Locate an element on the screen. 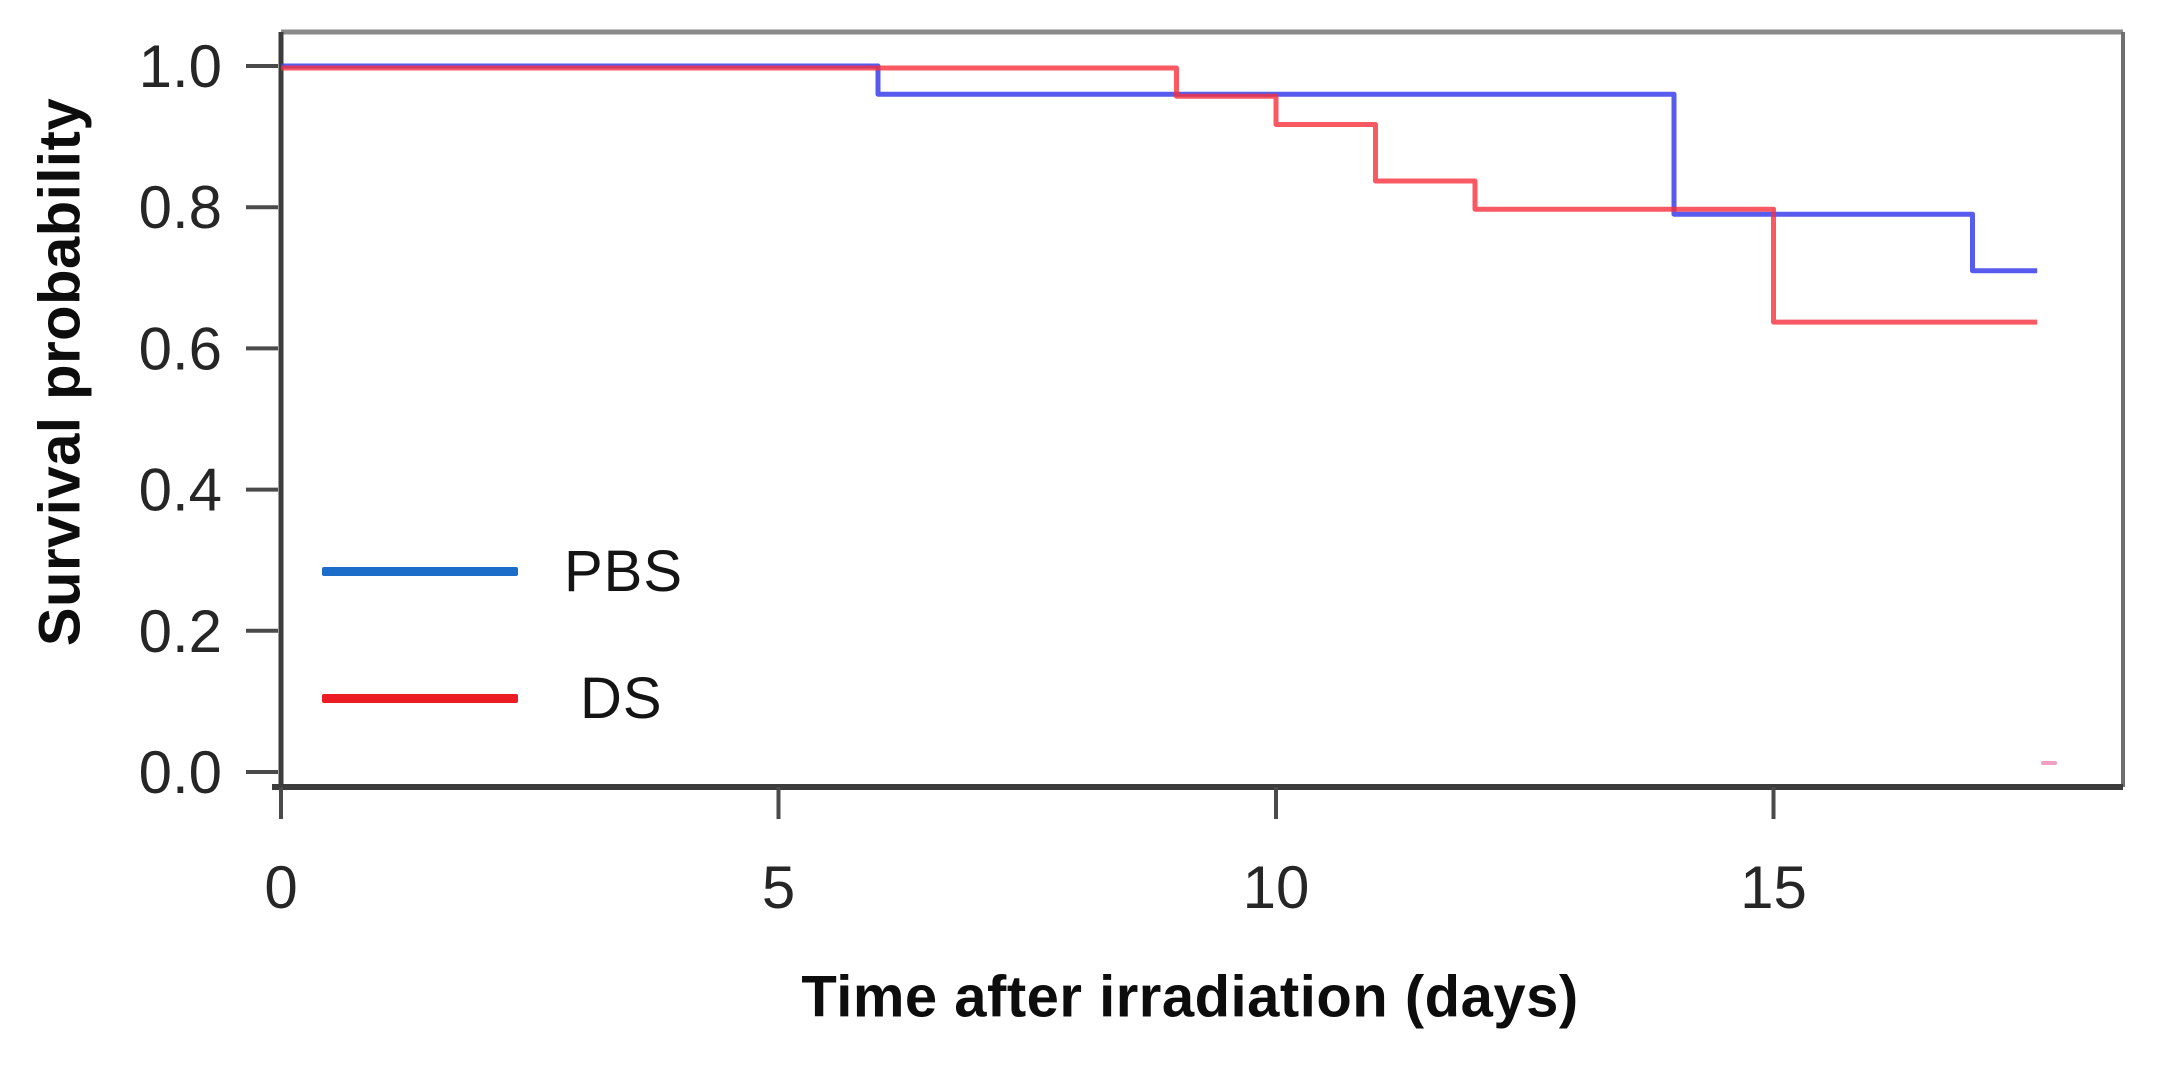 Image resolution: width=2170 pixels, height=1066 pixels. legend-item-ds: DS is located at coordinates (492, 698).